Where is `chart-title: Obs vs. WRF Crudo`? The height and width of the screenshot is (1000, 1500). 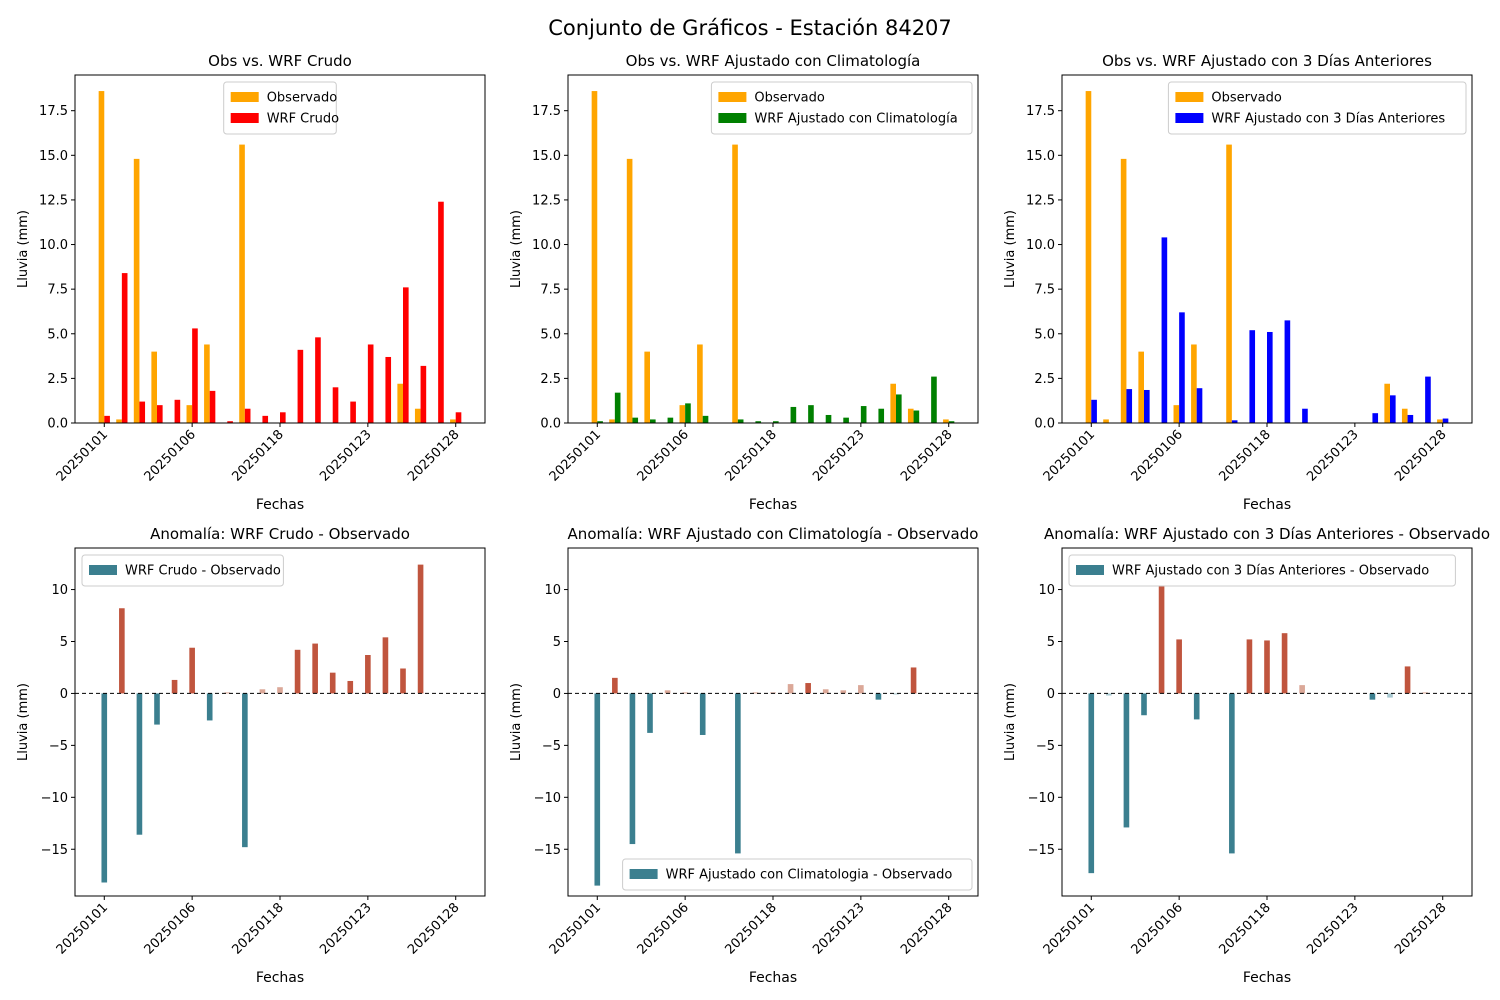
chart-title: Obs vs. WRF Crudo is located at coordinates (280, 61).